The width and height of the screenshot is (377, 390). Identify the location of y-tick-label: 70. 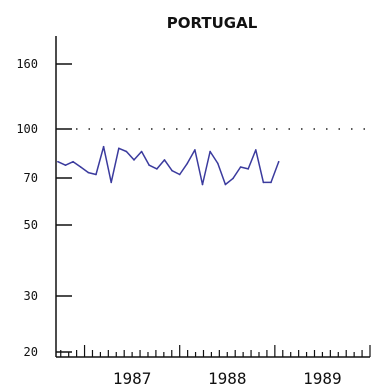
(31, 178).